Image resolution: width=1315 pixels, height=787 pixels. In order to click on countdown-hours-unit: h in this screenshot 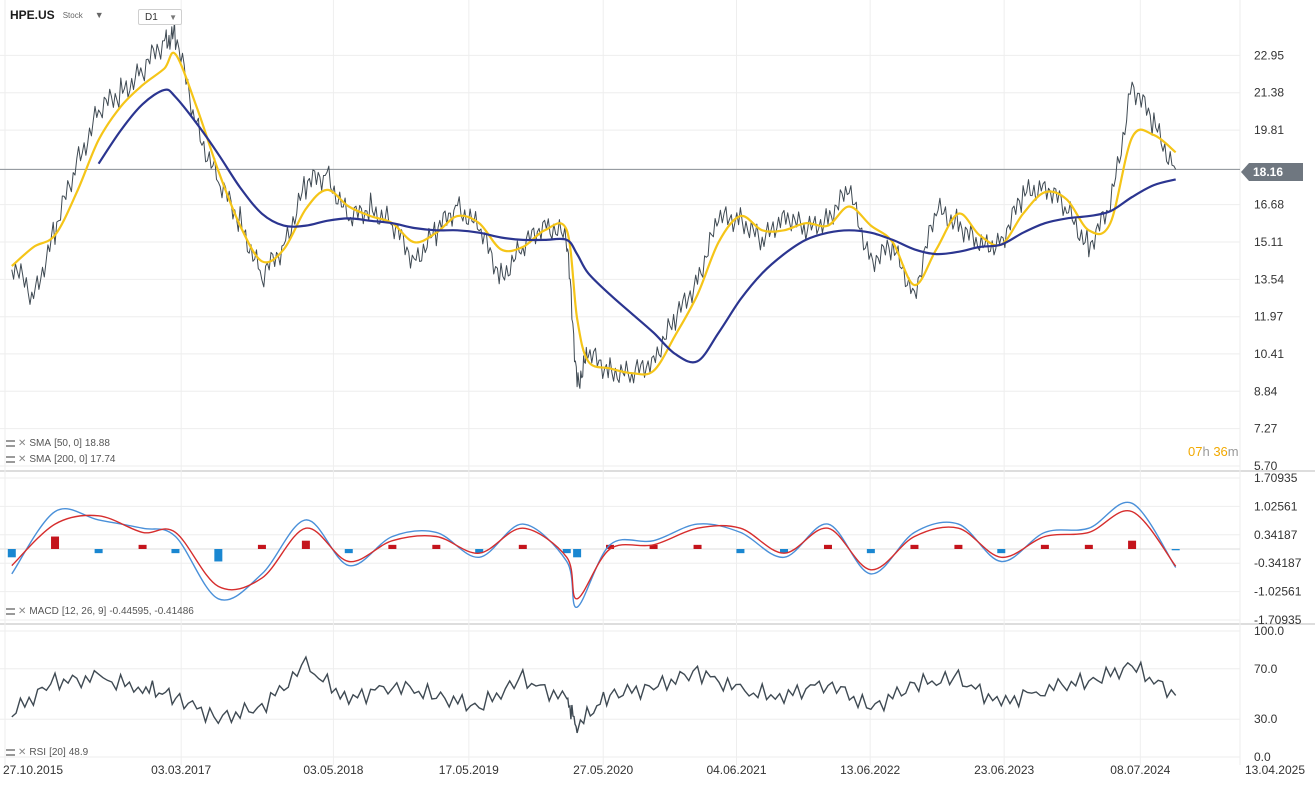, I will do `click(1206, 451)`.